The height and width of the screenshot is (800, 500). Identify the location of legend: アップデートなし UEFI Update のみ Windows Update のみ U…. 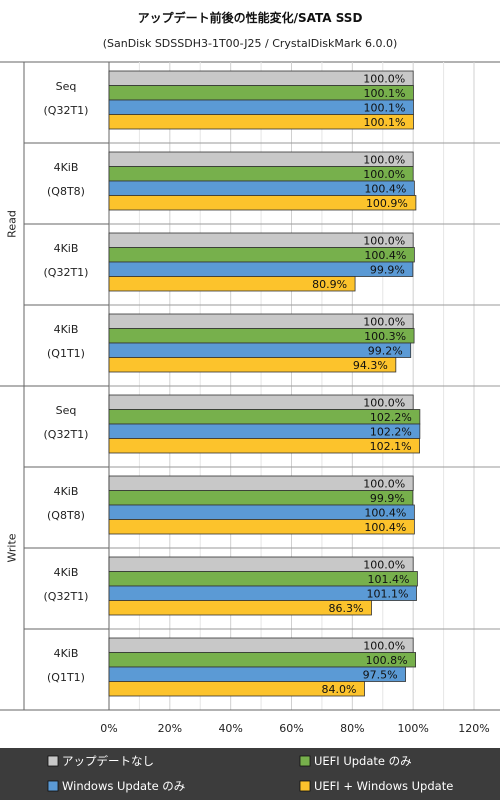
(250, 774).